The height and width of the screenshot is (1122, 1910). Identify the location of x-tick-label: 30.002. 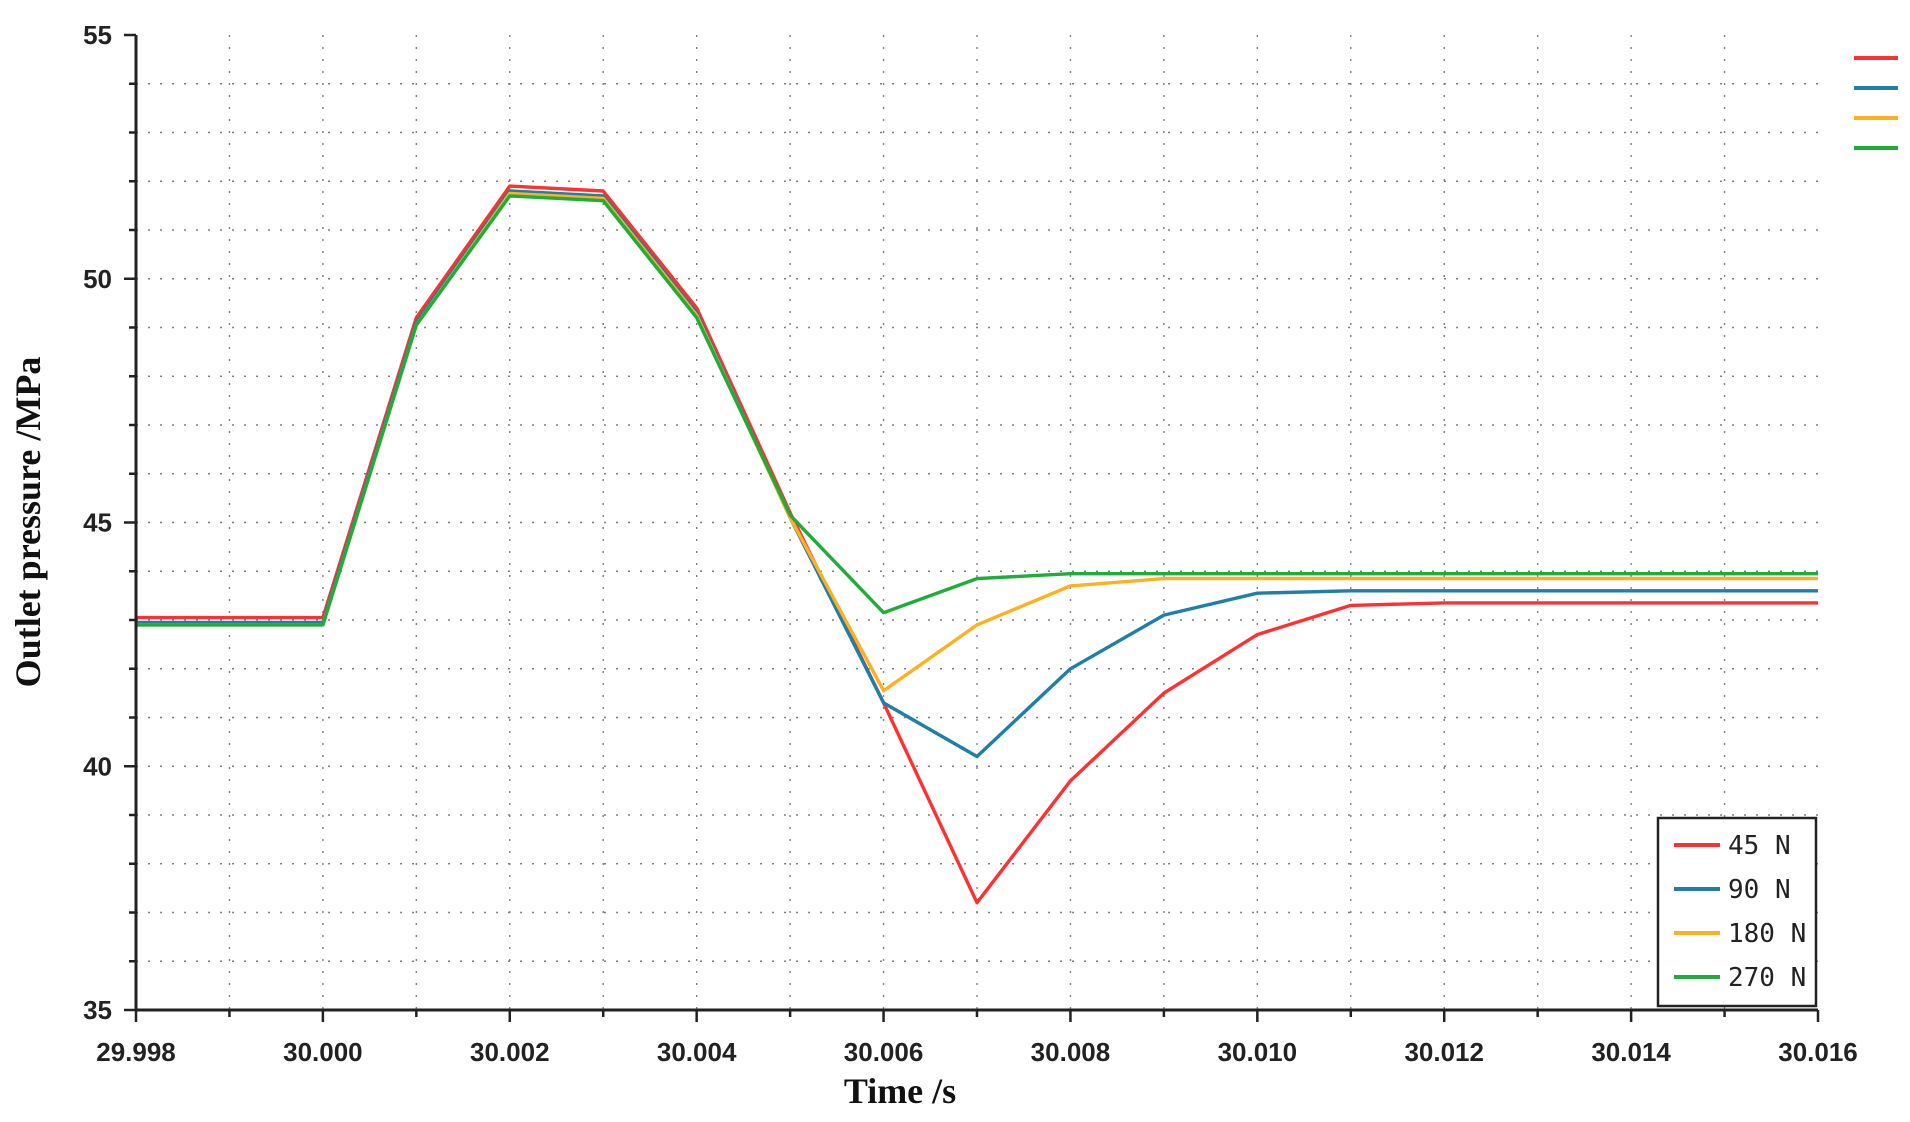
(510, 1052).